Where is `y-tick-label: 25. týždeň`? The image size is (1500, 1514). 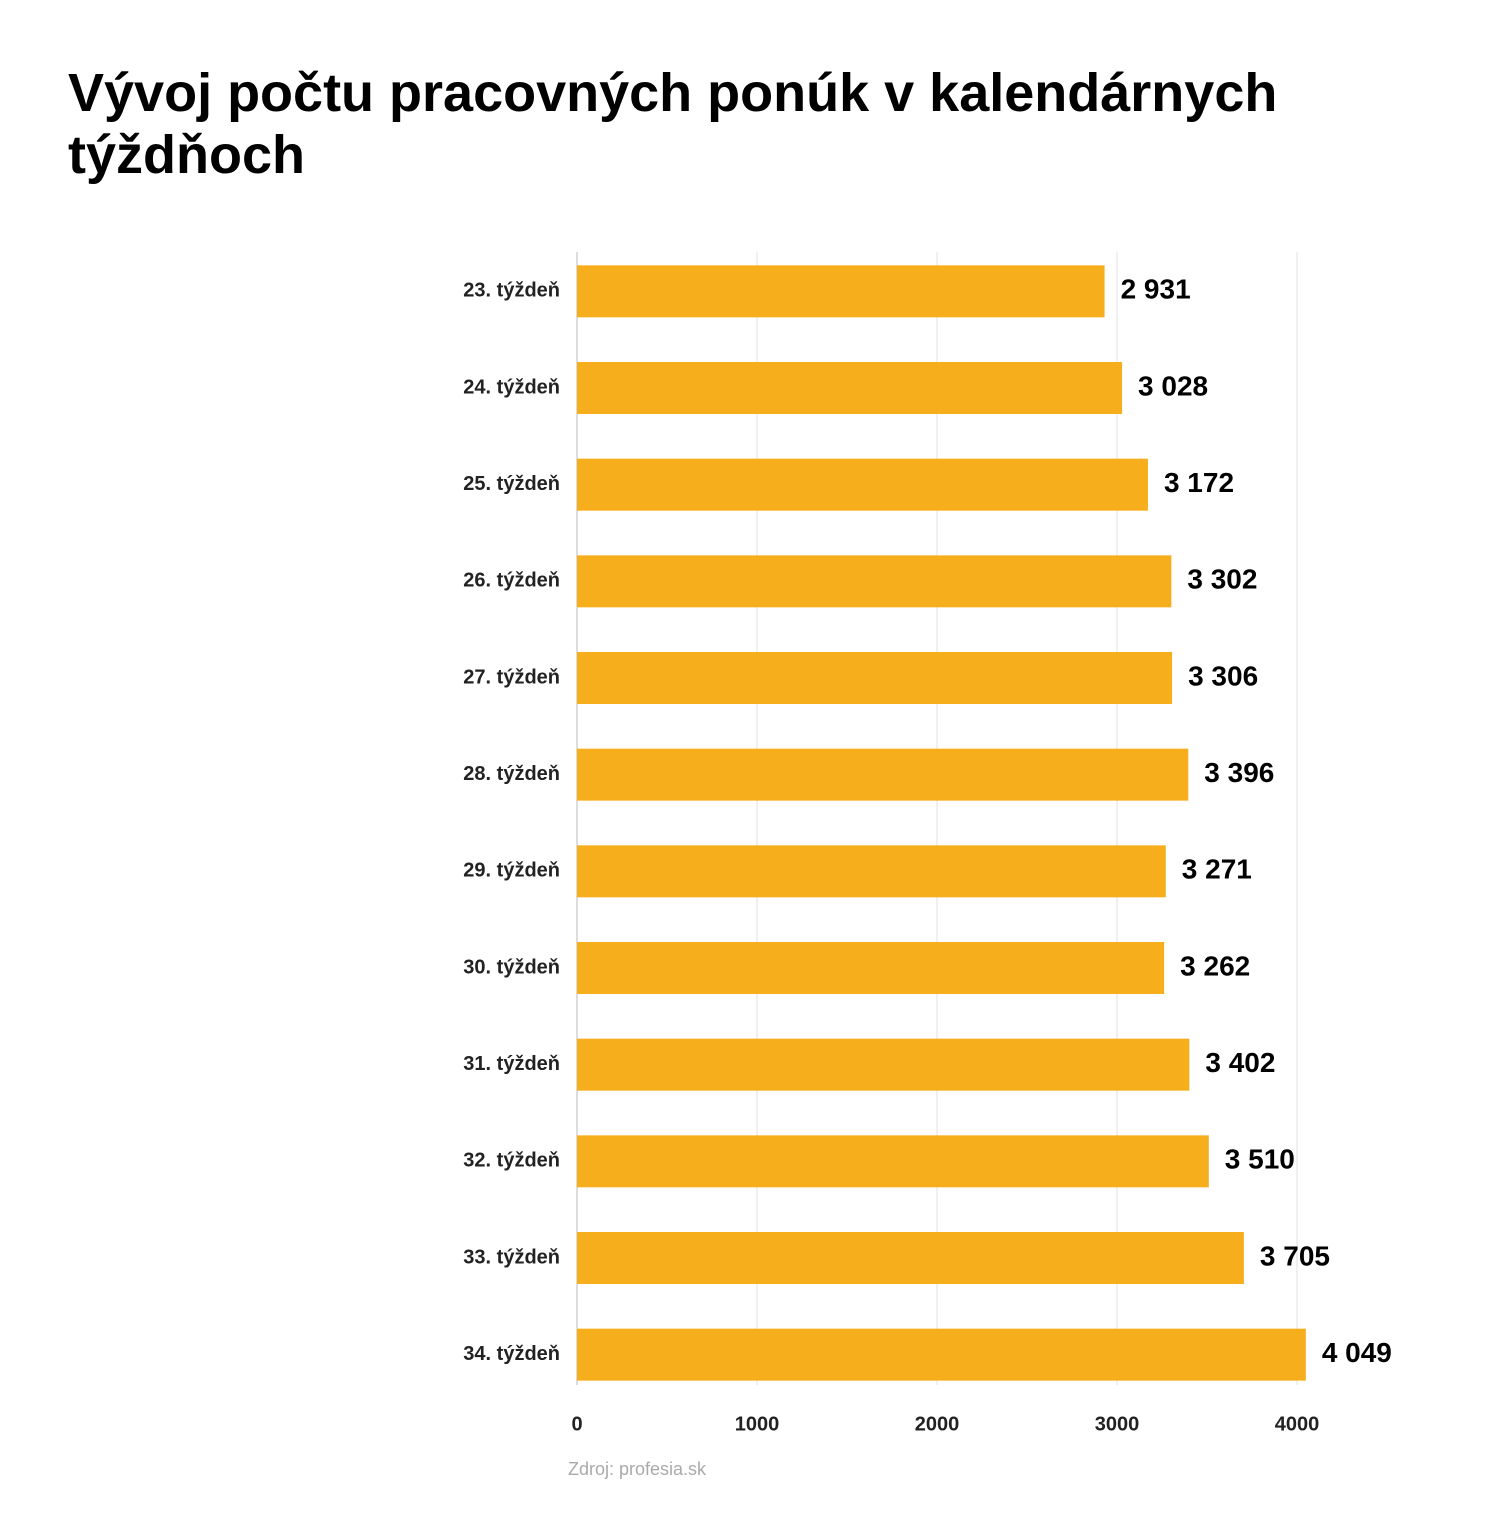
y-tick-label: 25. týždeň is located at coordinates (511, 484).